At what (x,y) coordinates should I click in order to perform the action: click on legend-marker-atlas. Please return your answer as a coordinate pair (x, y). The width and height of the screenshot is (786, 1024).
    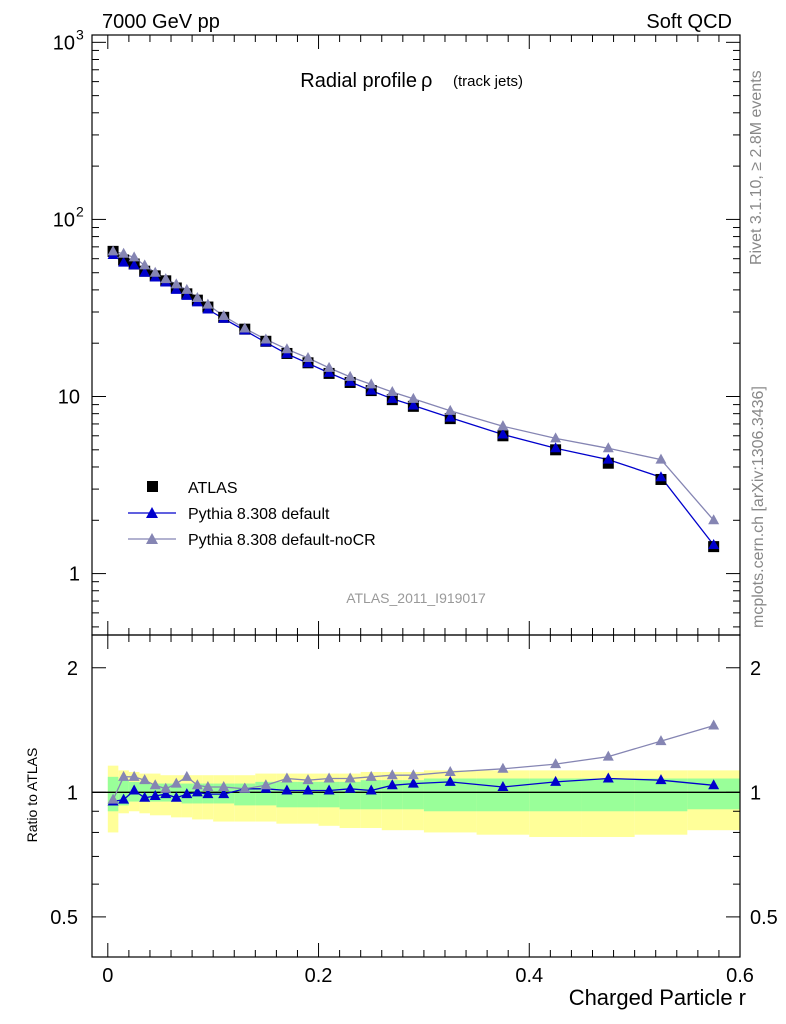
    Looking at the image, I should click on (152, 486).